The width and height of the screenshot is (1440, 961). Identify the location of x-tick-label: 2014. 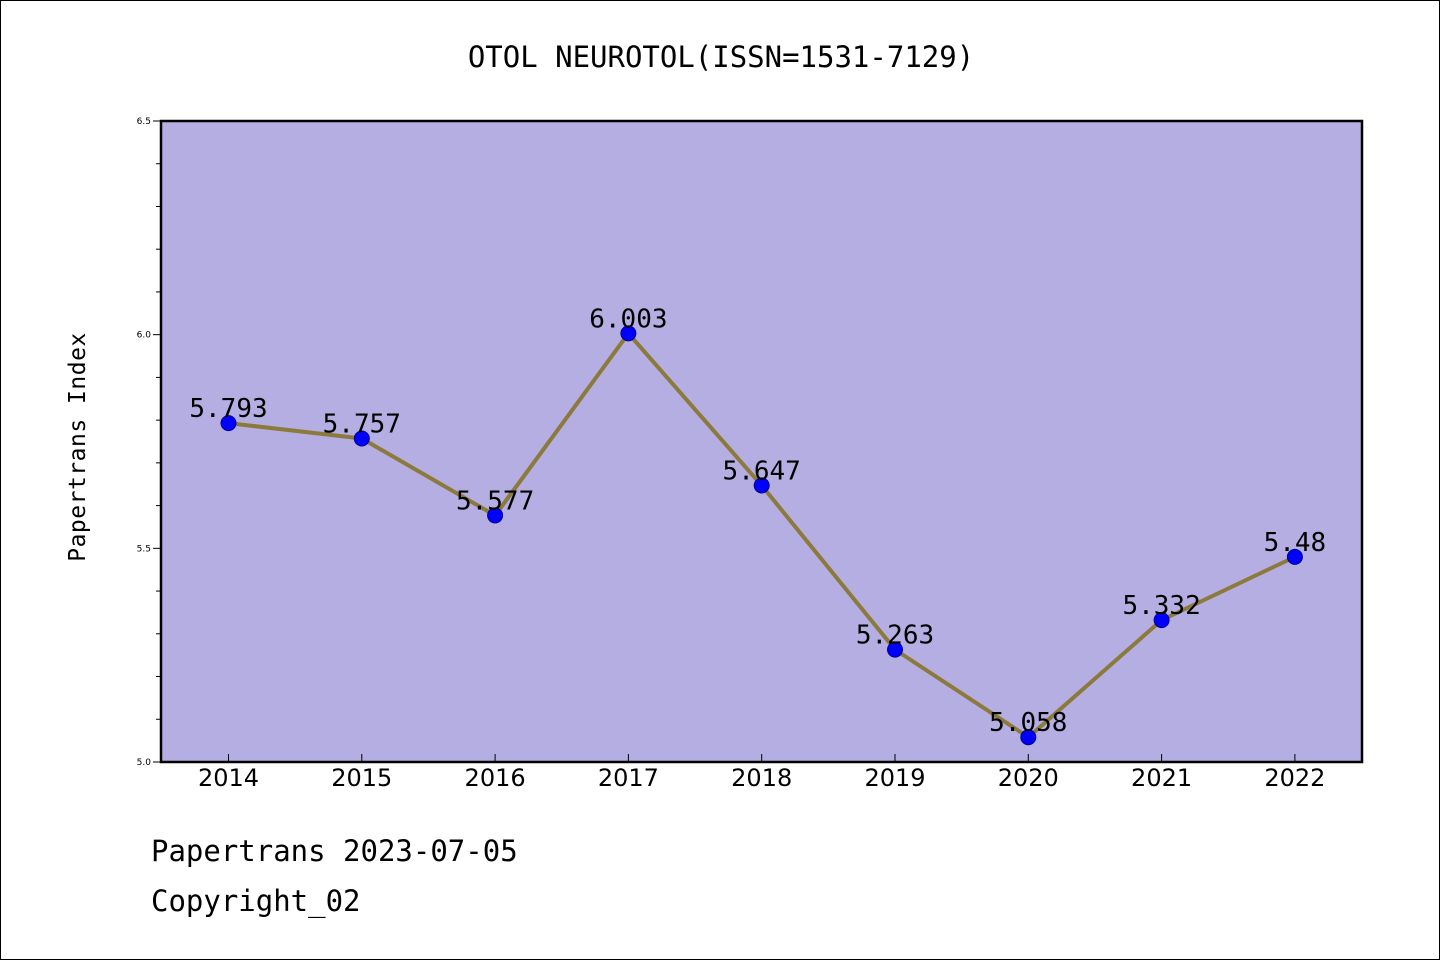
(228, 778).